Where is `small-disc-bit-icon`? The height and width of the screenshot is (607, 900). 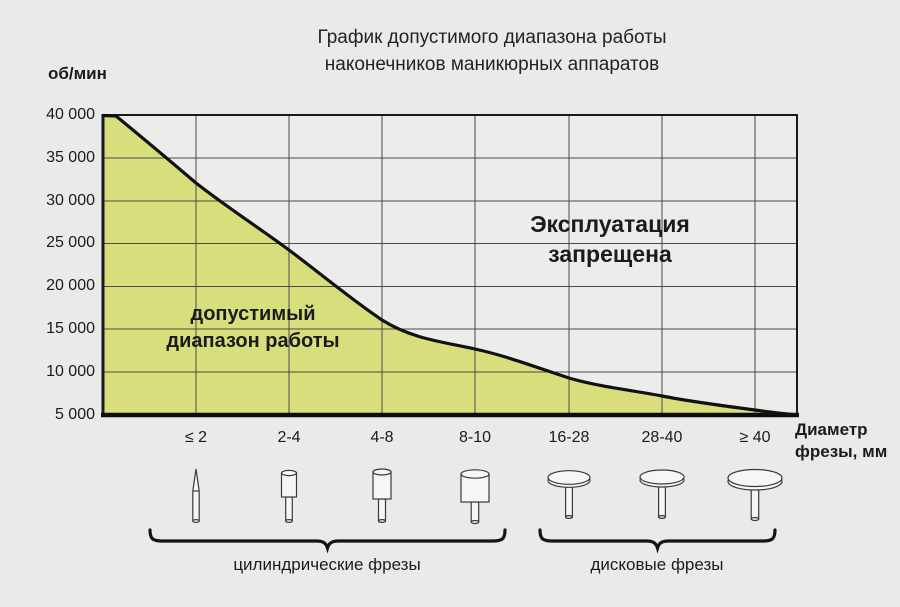
small-disc-bit-icon is located at coordinates (569, 494).